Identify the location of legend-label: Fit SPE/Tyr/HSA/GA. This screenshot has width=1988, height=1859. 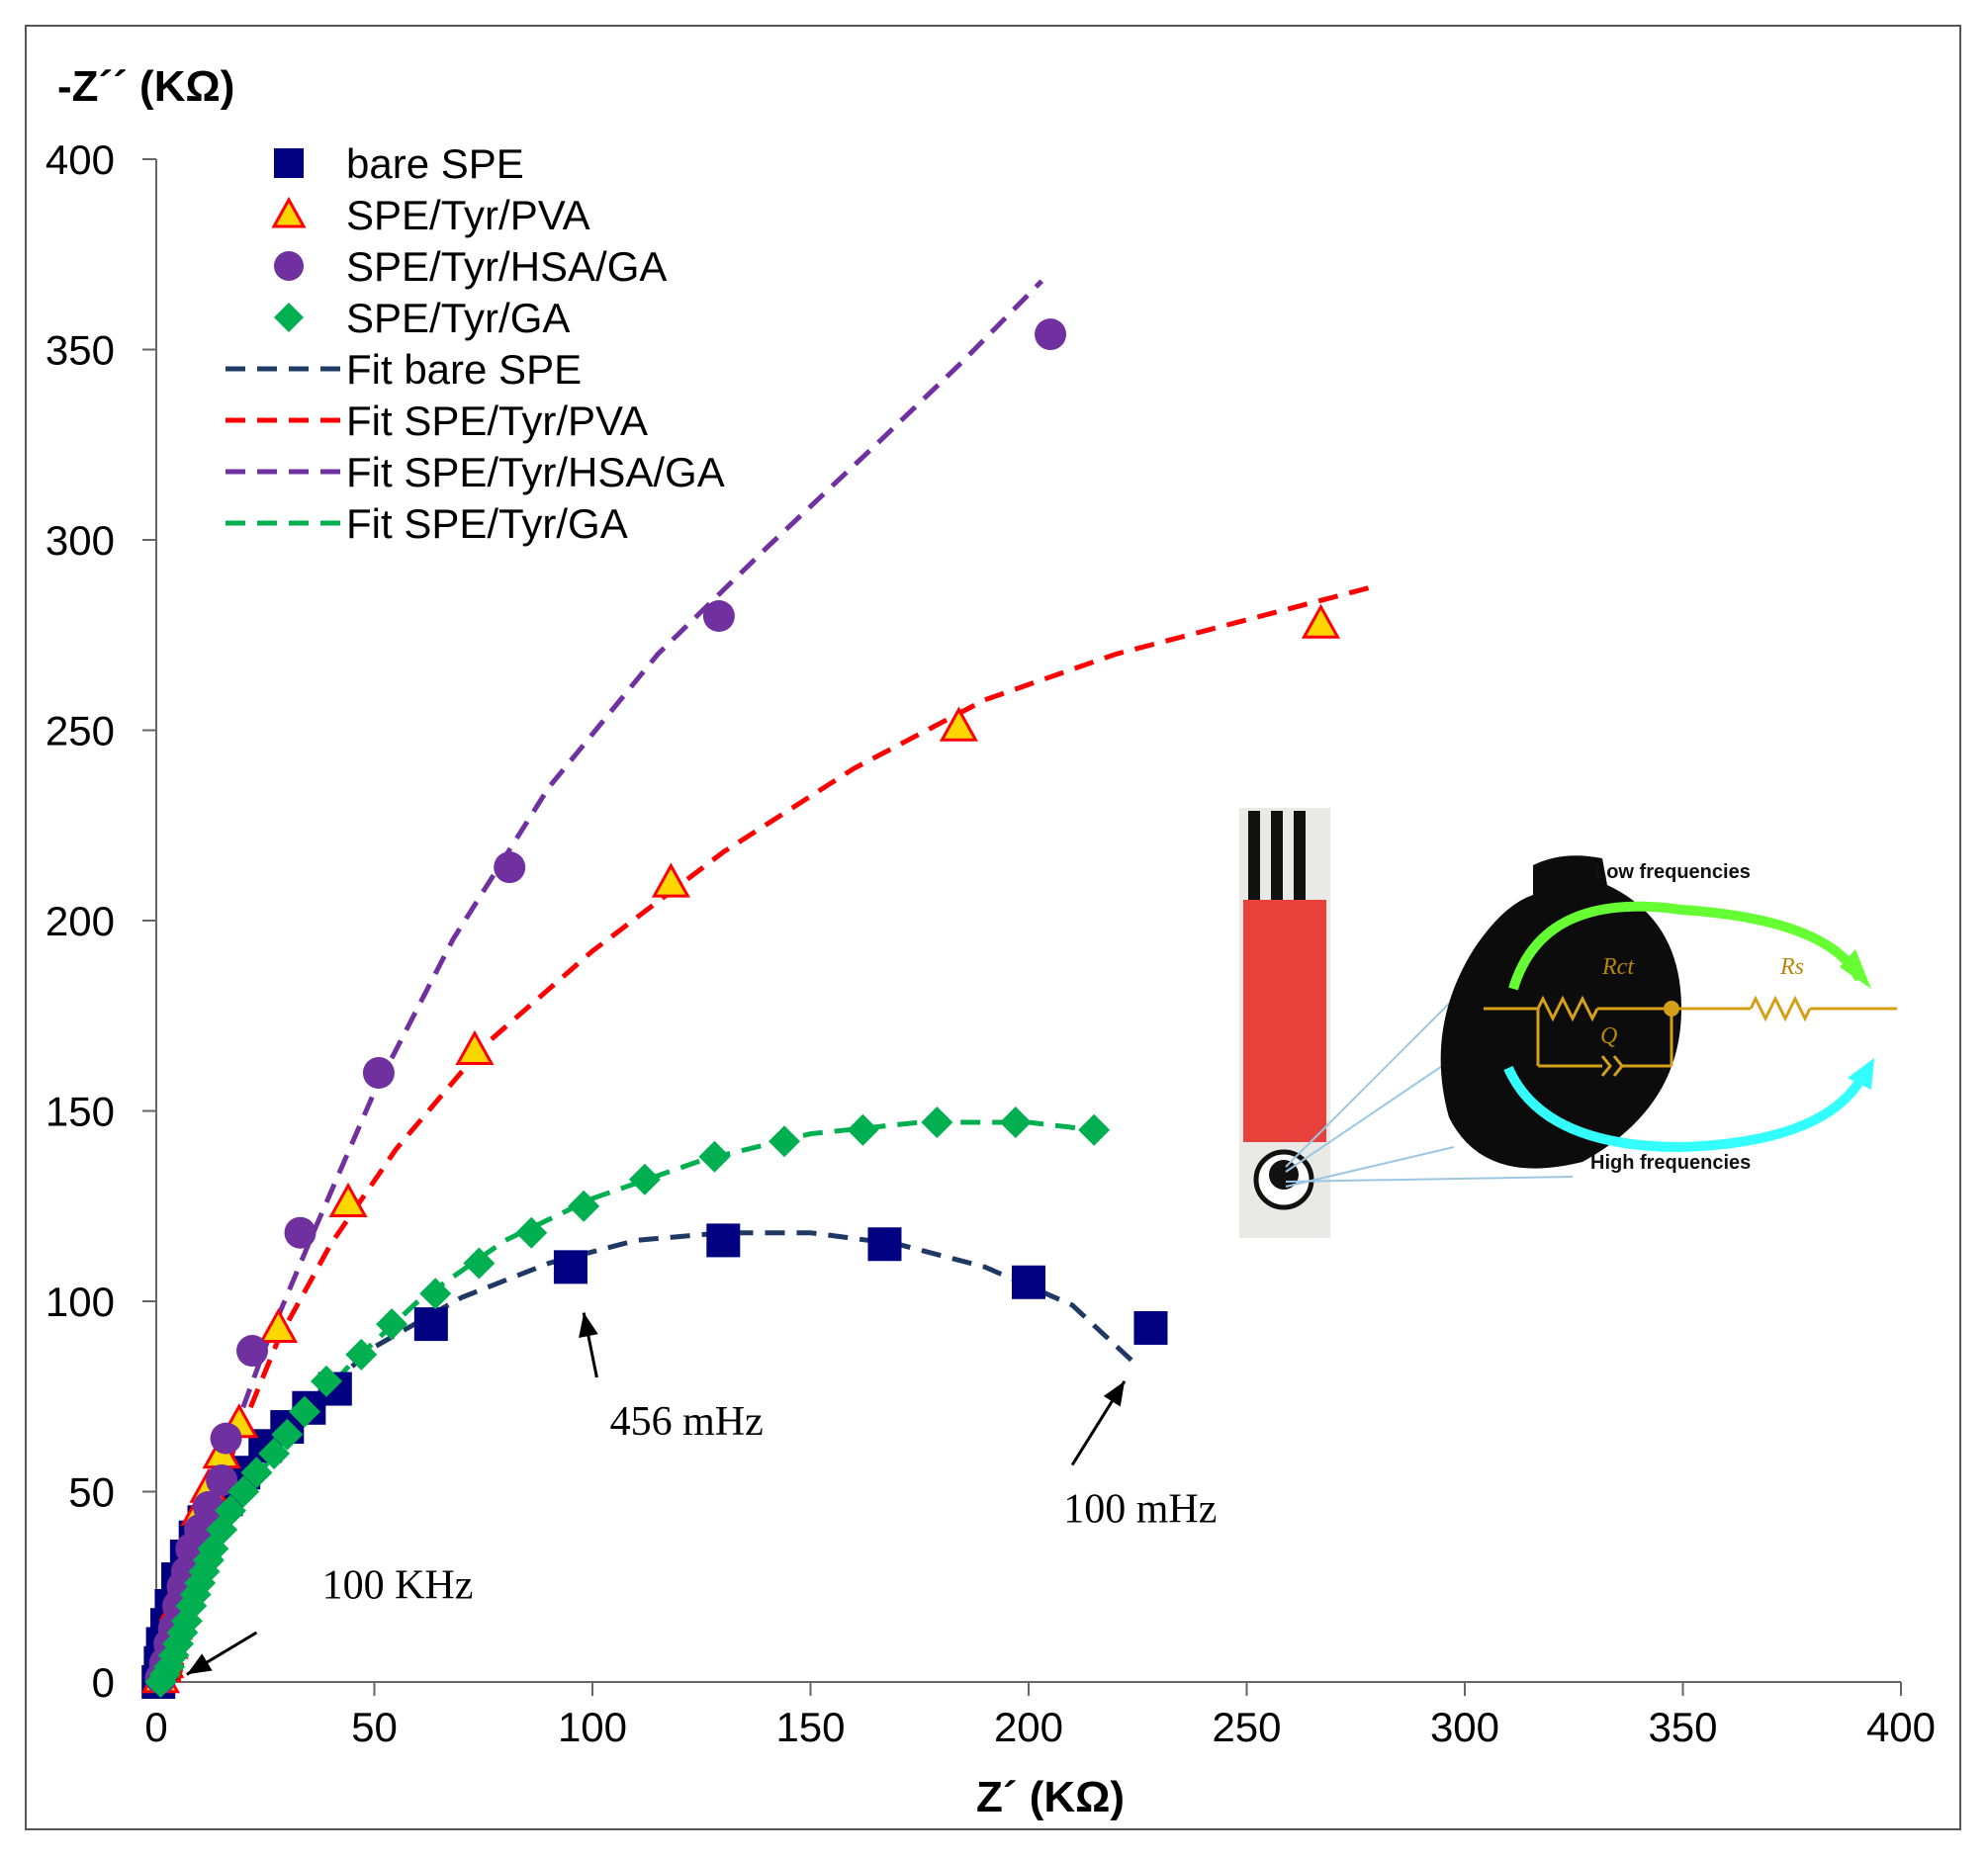
(535, 472).